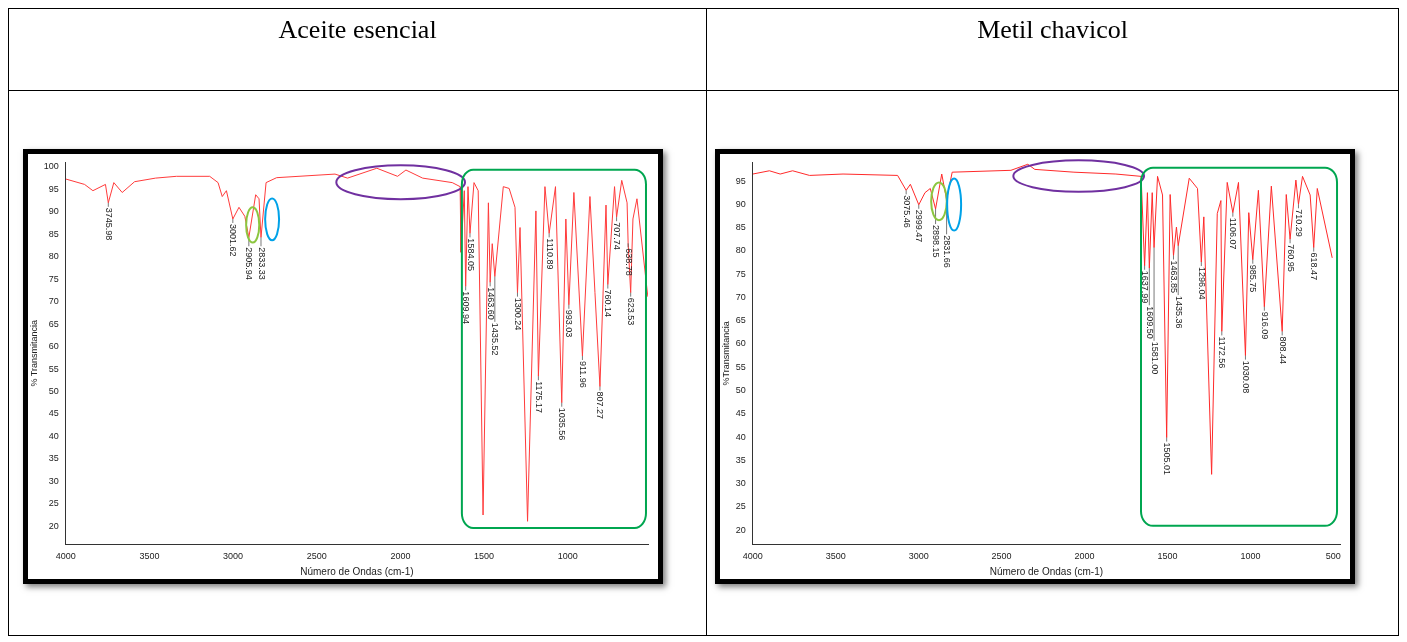 The width and height of the screenshot is (1407, 642). Describe the element at coordinates (1265, 325) in the screenshot. I see `annotation: 916.09` at that location.